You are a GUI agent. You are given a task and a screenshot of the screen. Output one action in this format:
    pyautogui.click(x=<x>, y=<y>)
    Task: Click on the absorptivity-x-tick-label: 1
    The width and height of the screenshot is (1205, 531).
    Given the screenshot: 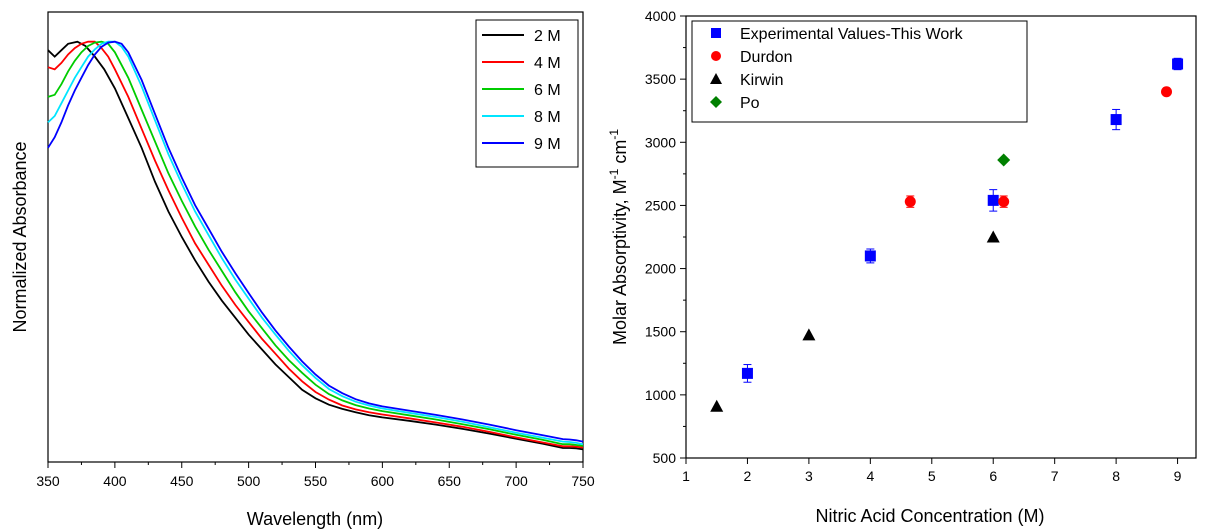 What is the action you would take?
    pyautogui.click(x=686, y=476)
    